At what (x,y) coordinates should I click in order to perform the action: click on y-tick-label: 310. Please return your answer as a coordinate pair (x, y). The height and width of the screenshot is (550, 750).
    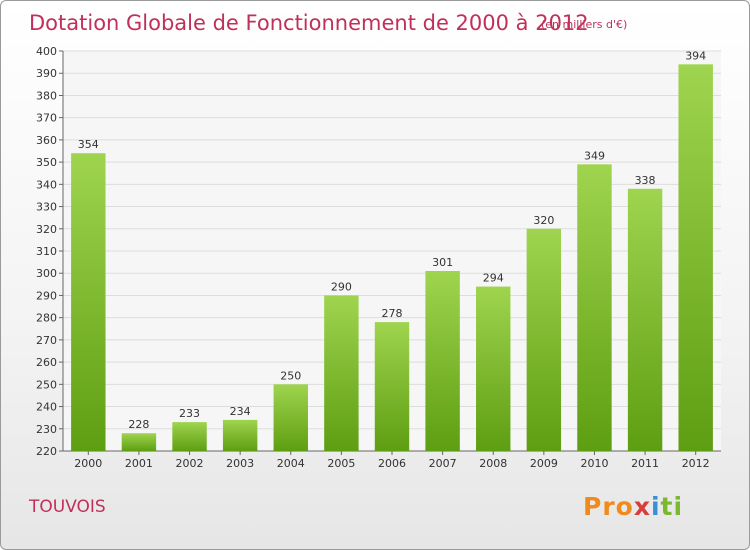
    Looking at the image, I should click on (46, 251).